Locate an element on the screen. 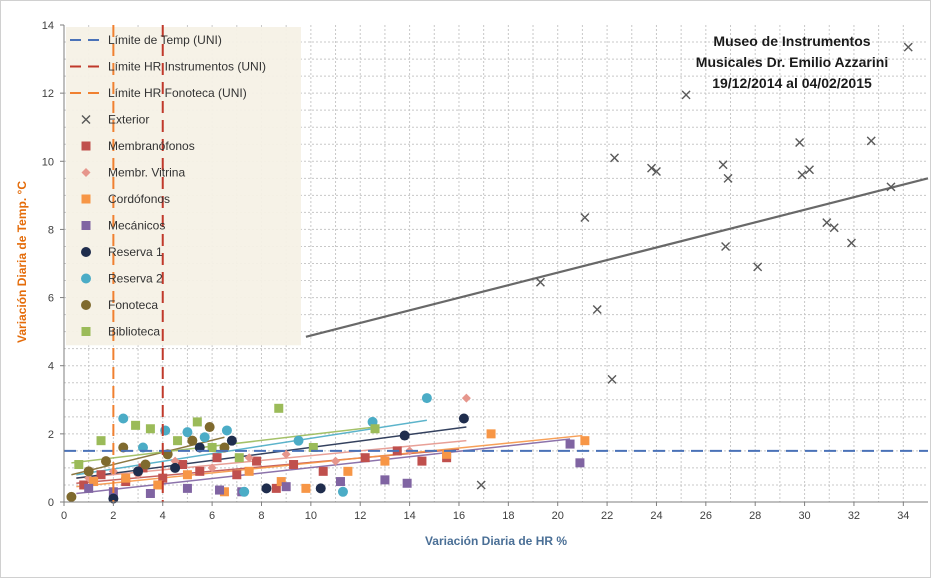 The width and height of the screenshot is (931, 578). legend-item-reserva-2: Reserva 2 is located at coordinates (122, 279).